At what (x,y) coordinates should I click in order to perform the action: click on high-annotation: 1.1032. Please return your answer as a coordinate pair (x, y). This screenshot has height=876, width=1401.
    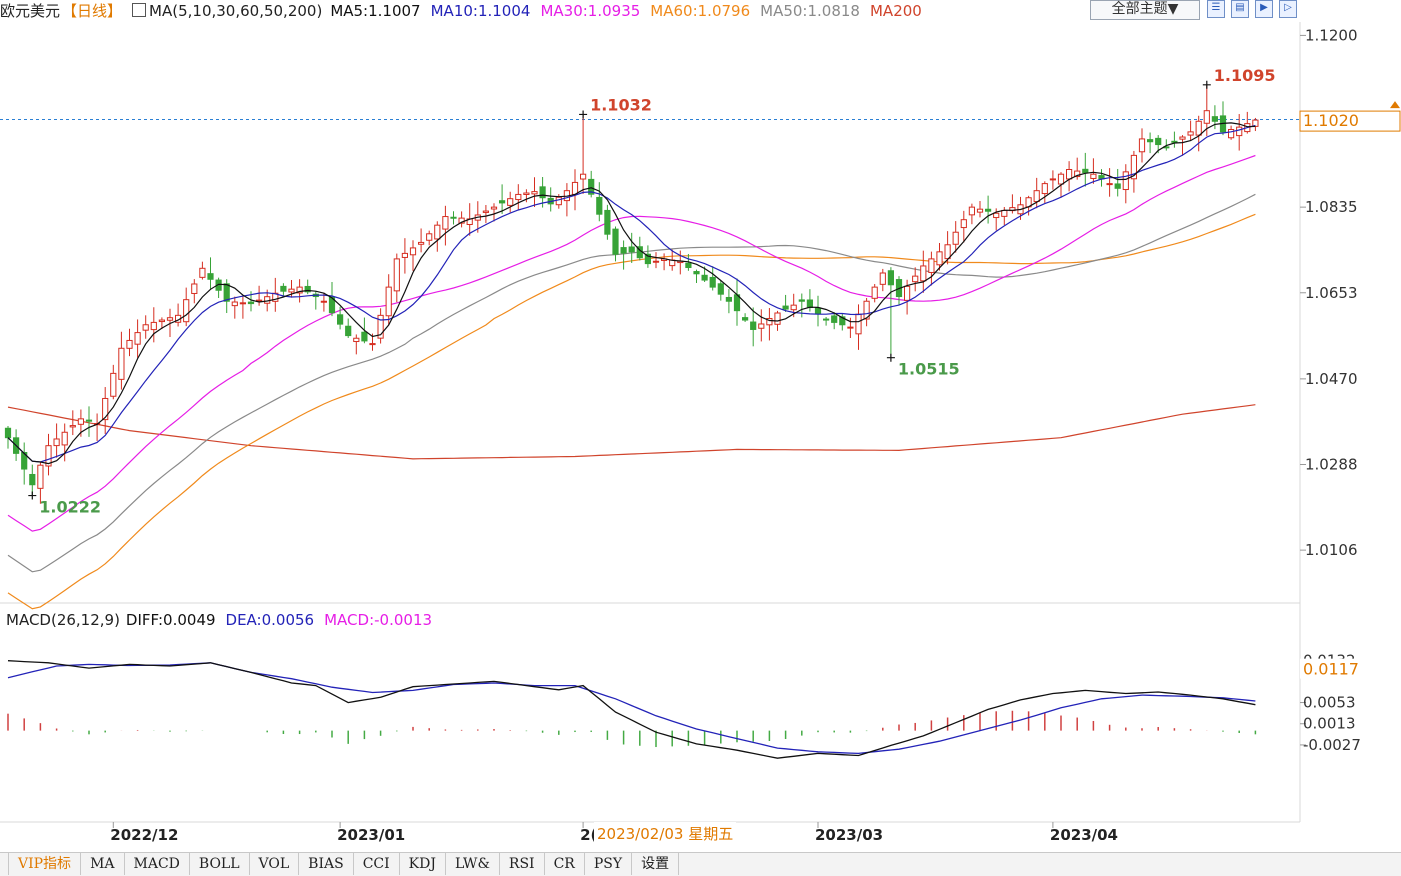
    Looking at the image, I should click on (621, 104).